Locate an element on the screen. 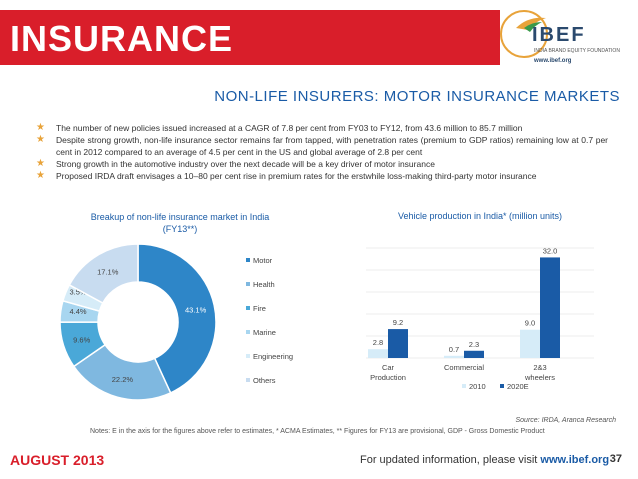 This screenshot has height=479, width=638. bird-icon is located at coordinates (531, 24).